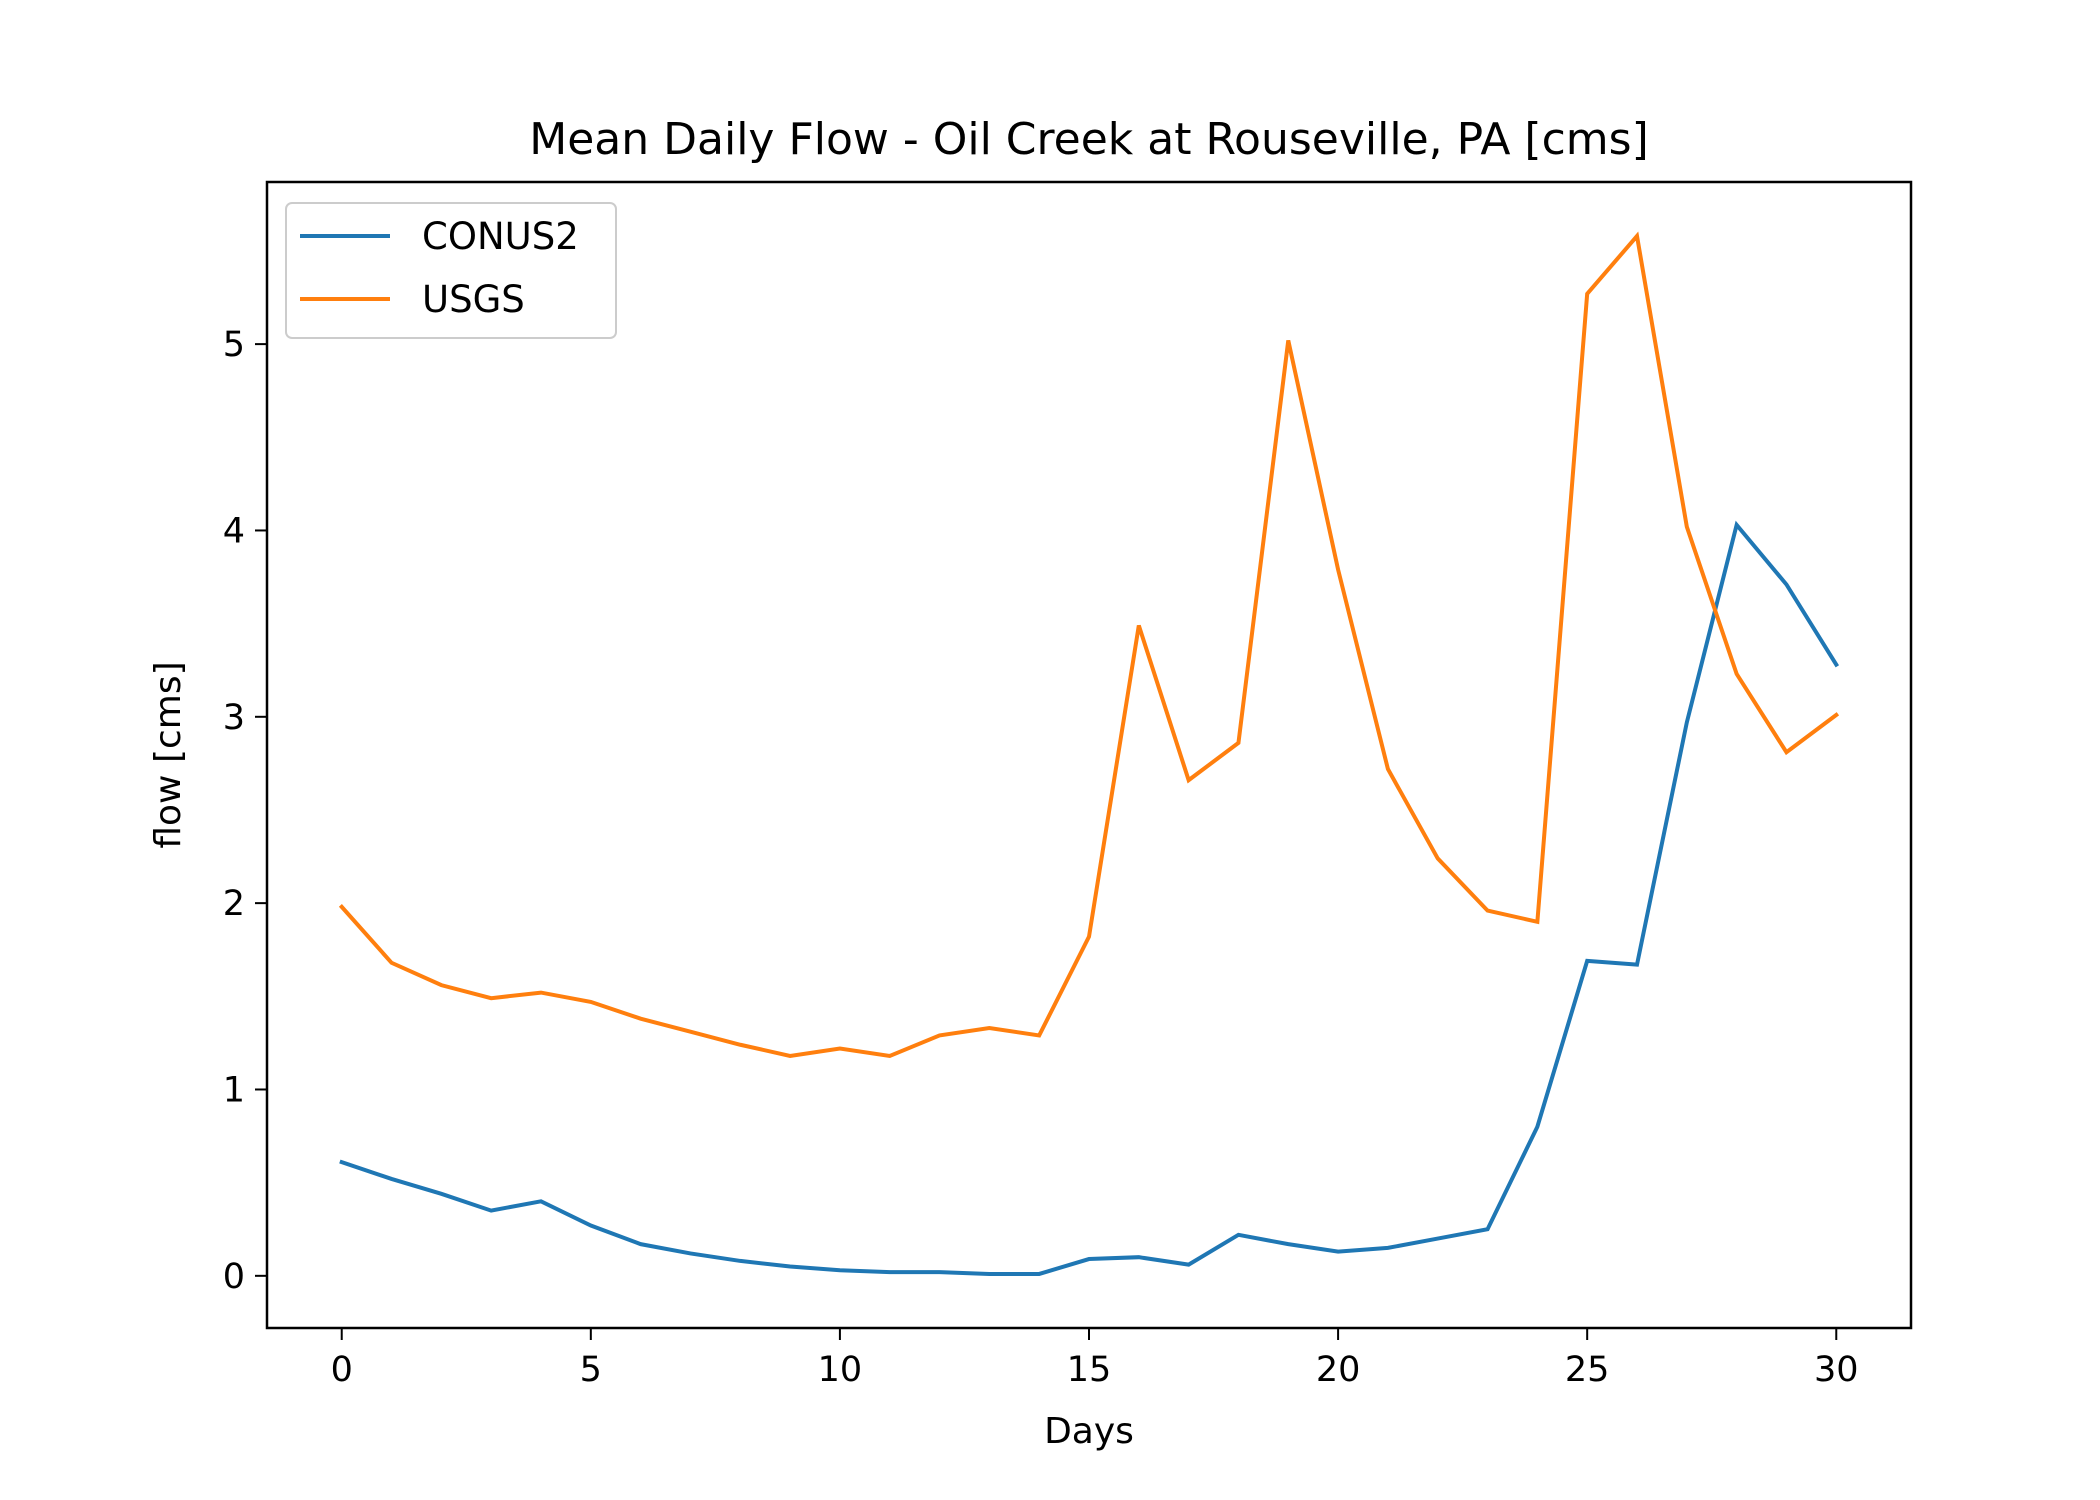 This screenshot has height=1500, width=2100. I want to click on y-tick-label: 4, so click(234, 531).